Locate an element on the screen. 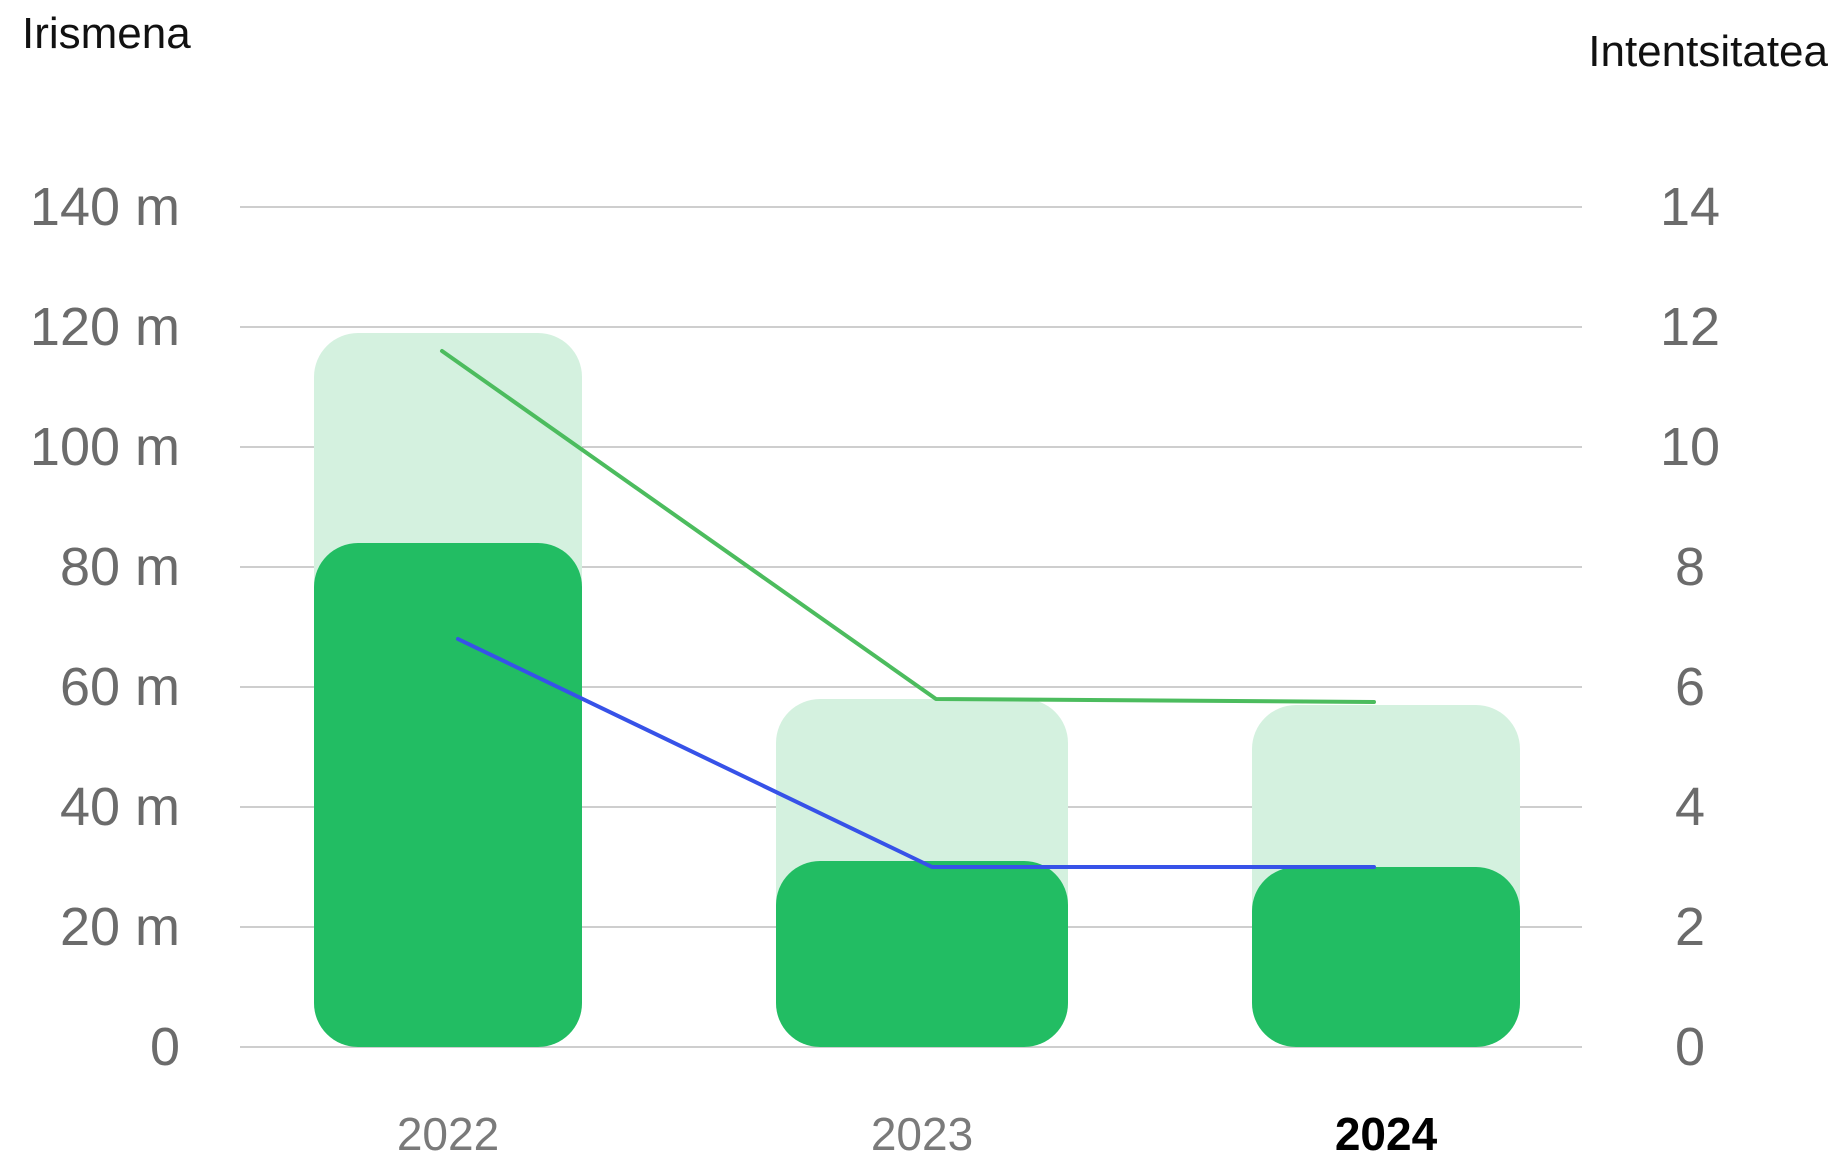 This screenshot has height=1172, width=1832. x-axis-labels: 2022 2023 2024 is located at coordinates (917, 1134).